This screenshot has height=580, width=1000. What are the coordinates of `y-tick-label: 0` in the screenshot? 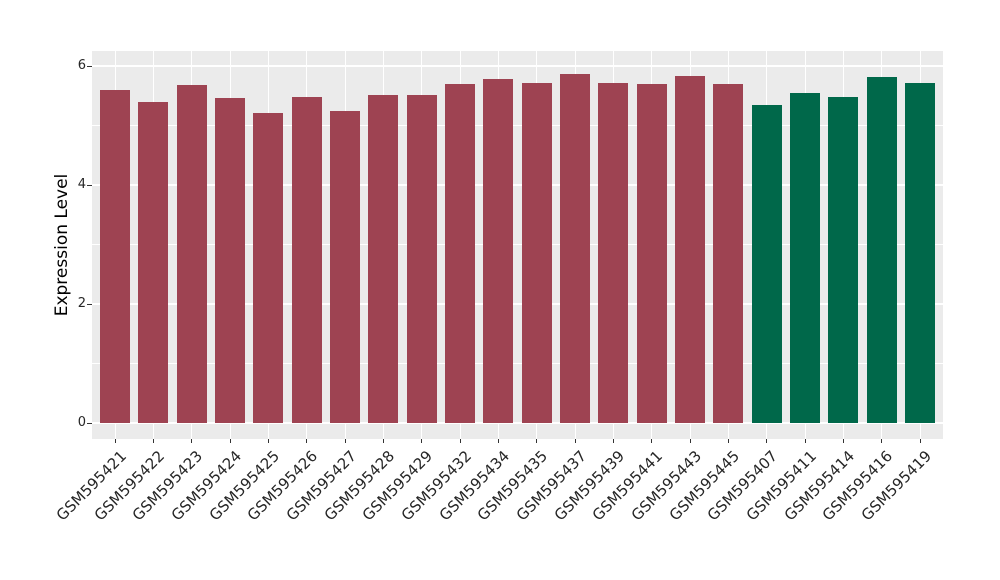 It's located at (81, 422).